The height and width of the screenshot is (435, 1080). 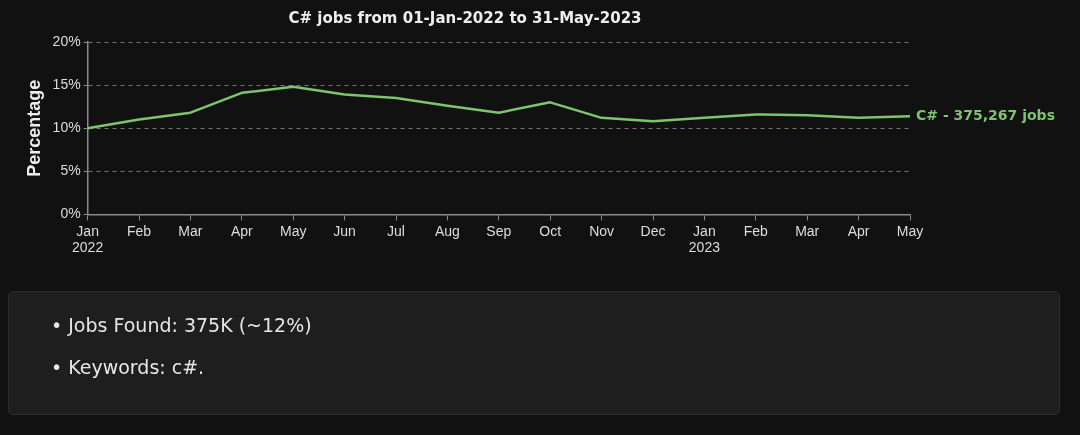 What do you see at coordinates (985, 114) in the screenshot?
I see `series-label: C# - 375,267 jobs` at bounding box center [985, 114].